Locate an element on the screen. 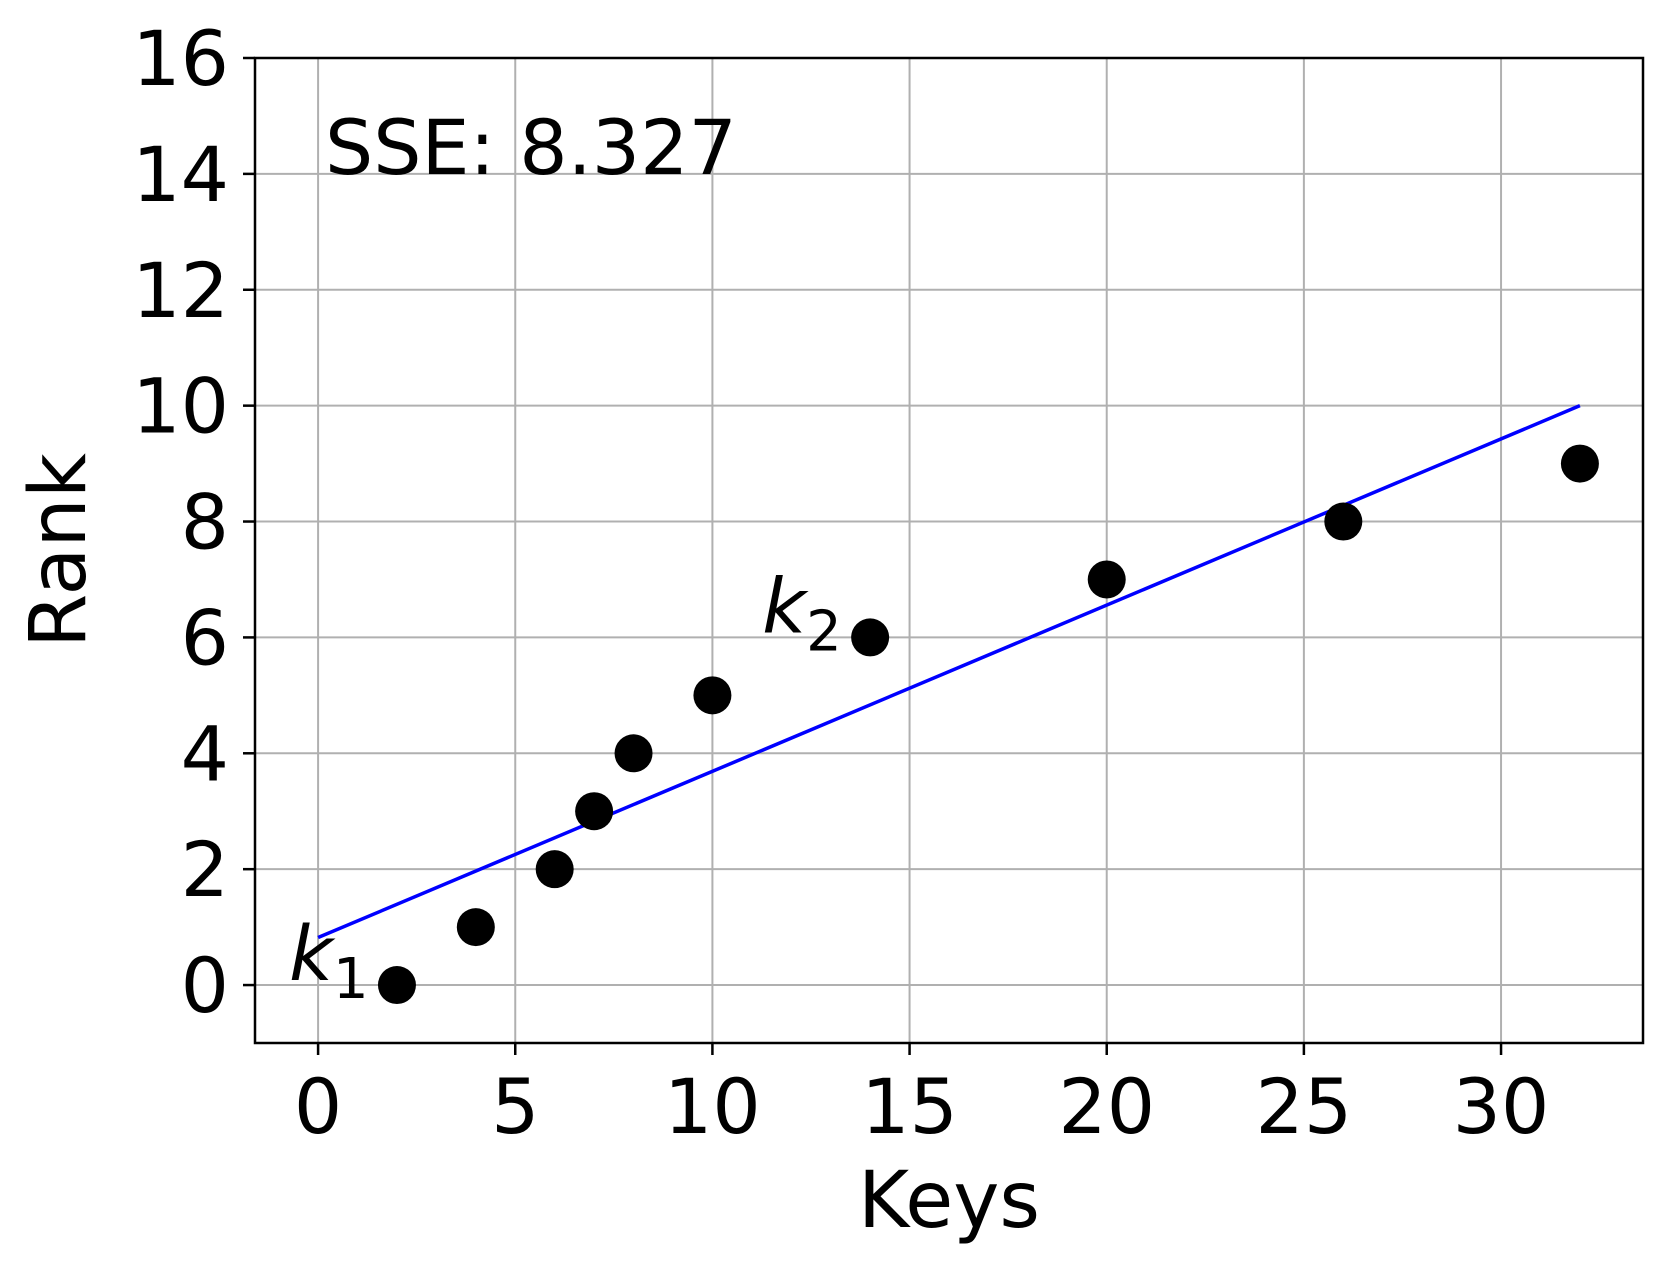  x-axis-label: Keys is located at coordinates (949, 1201).